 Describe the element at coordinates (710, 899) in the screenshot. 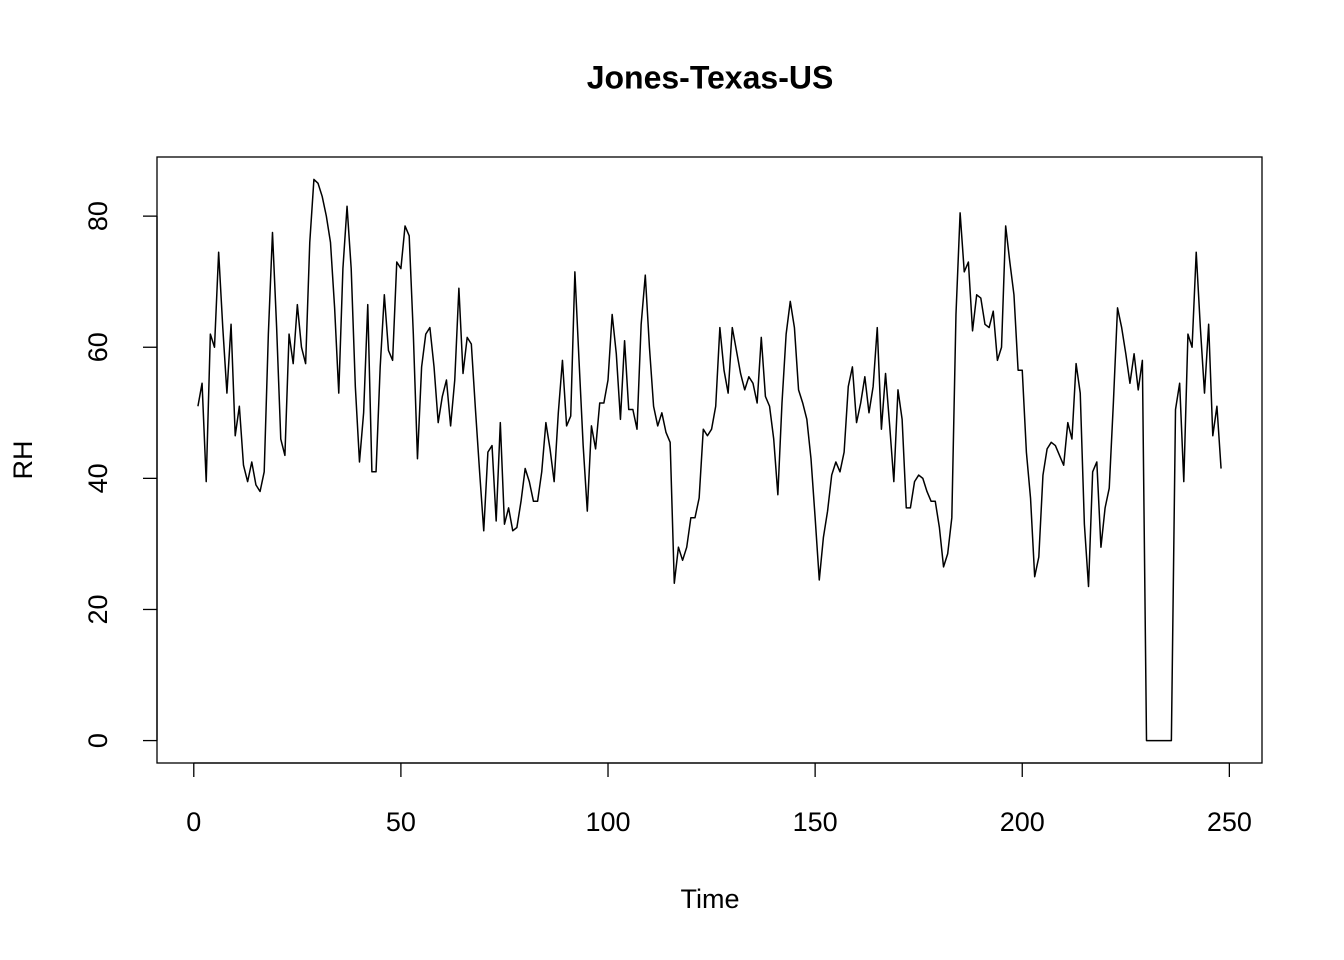

I see `x-axis-label: Time` at that location.